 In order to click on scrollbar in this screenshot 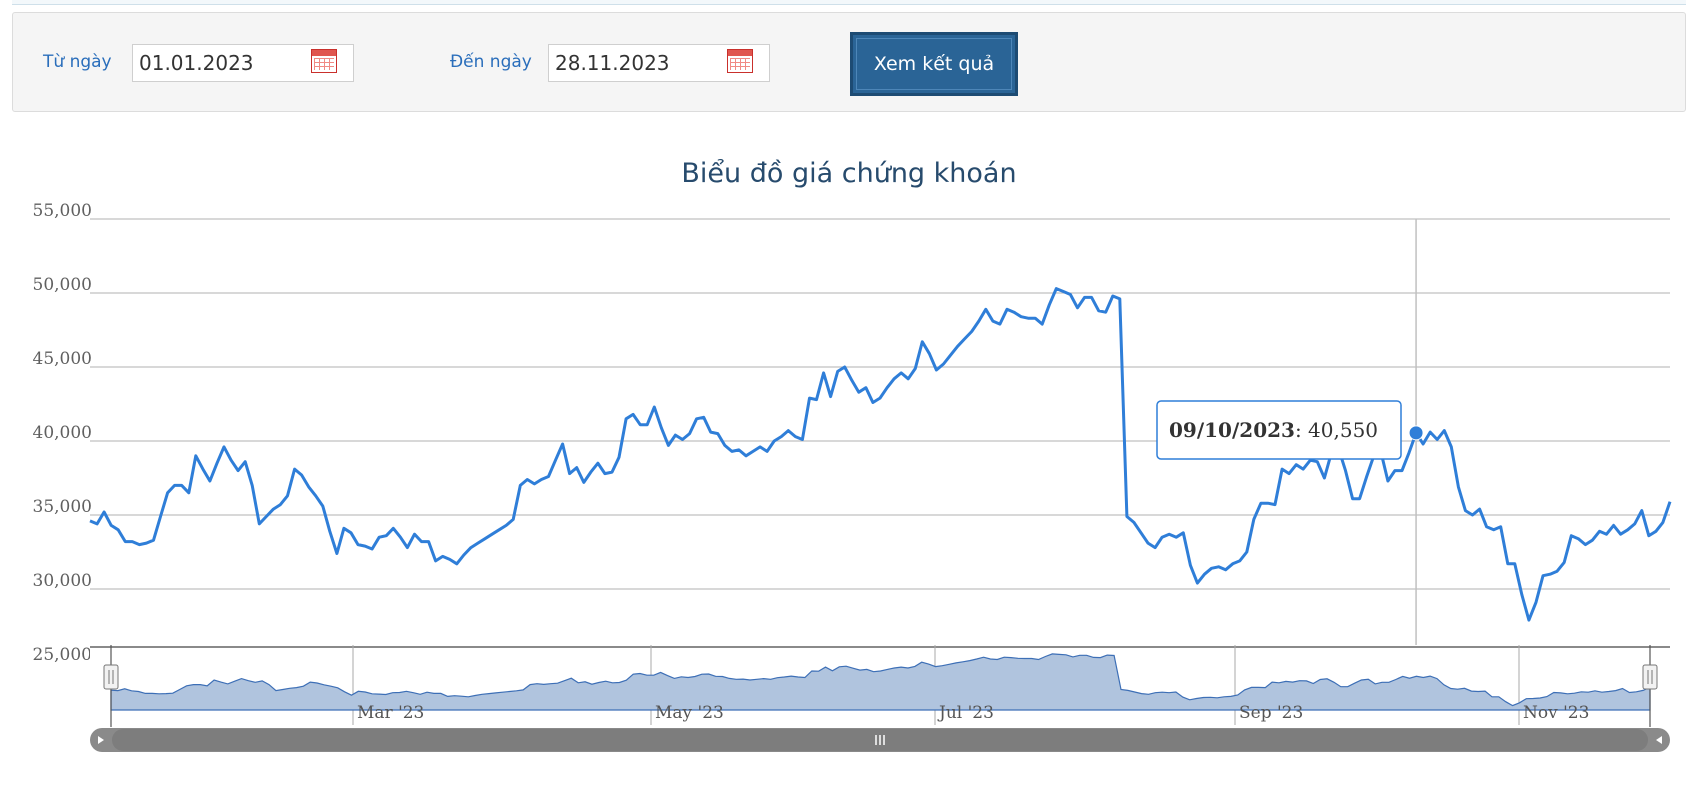, I will do `click(880, 740)`.